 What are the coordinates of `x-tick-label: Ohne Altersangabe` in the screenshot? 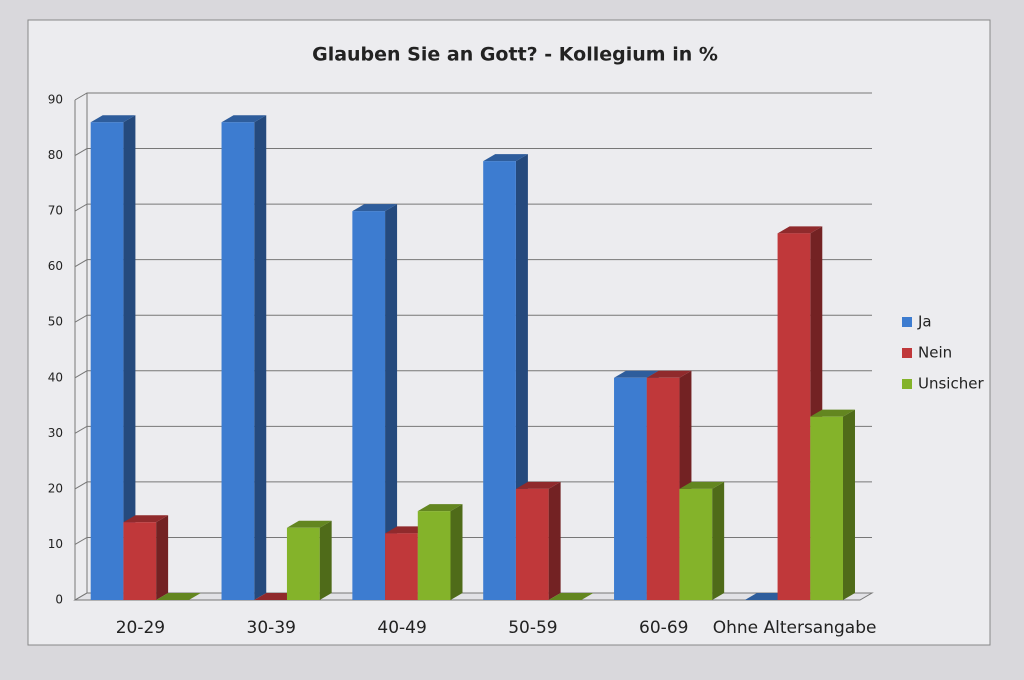 It's located at (795, 628).